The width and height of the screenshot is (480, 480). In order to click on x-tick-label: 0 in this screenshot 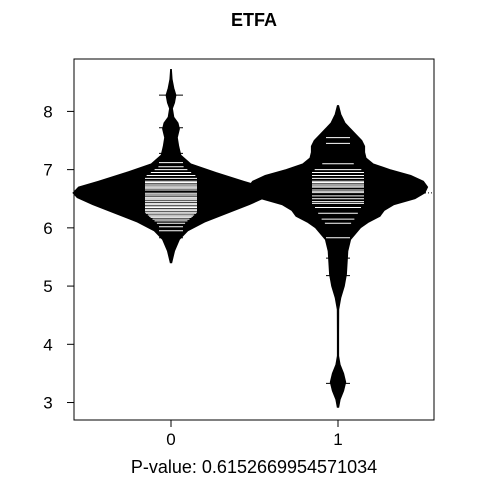, I will do `click(170, 439)`.